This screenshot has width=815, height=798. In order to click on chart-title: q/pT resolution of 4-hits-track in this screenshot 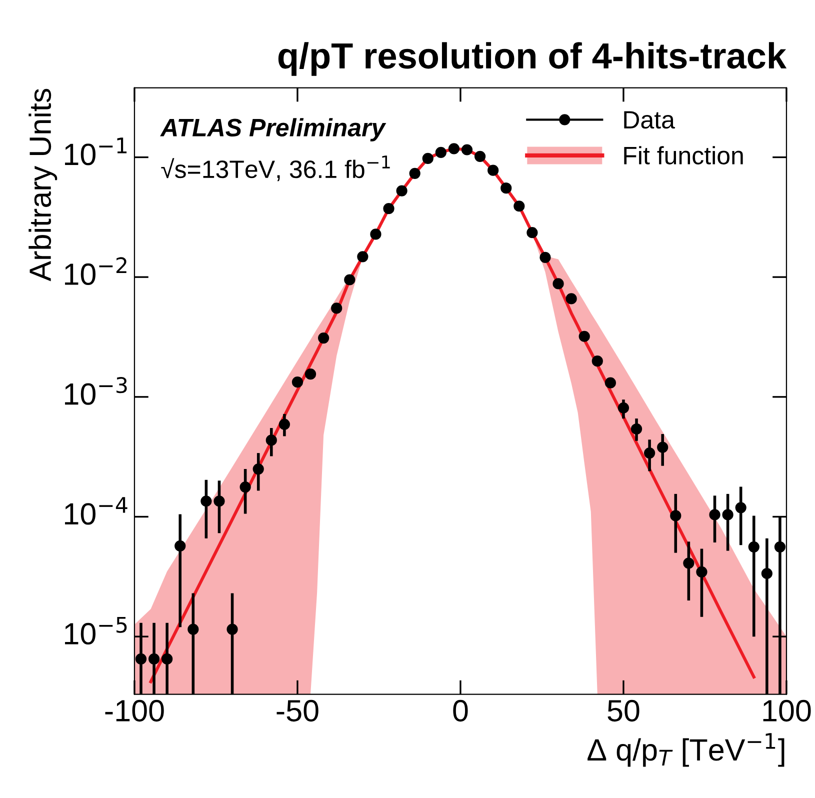, I will do `click(532, 59)`.